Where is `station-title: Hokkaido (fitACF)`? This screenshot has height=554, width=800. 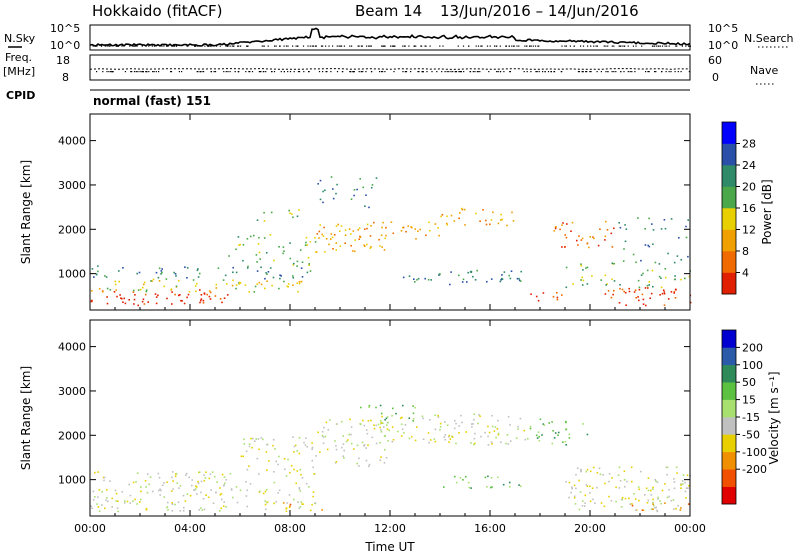
station-title: Hokkaido (fitACF) is located at coordinates (157, 11).